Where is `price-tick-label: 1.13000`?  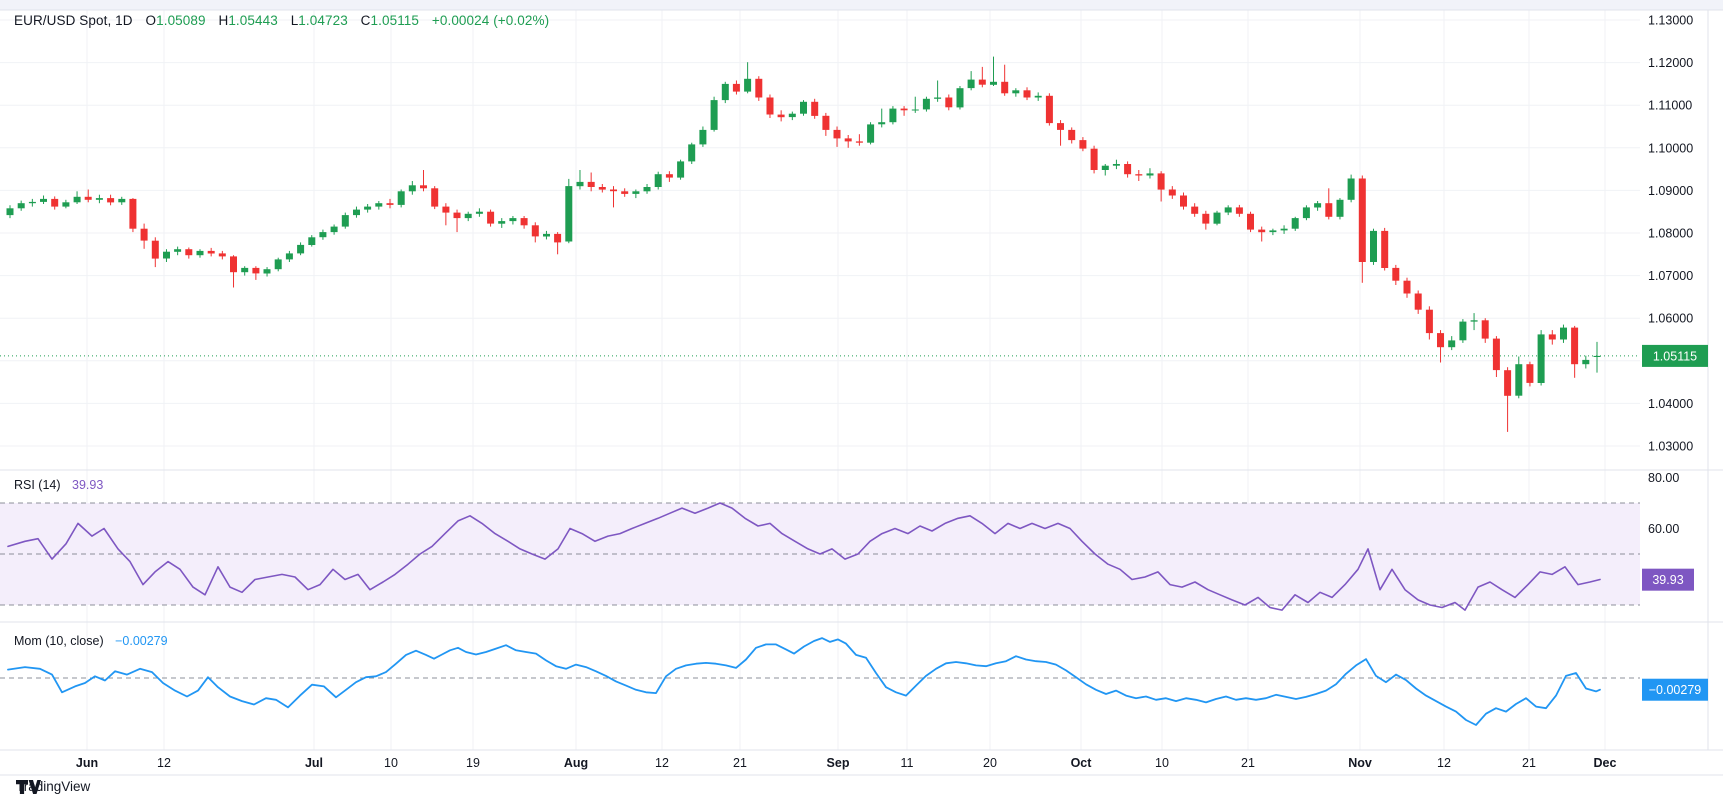 price-tick-label: 1.13000 is located at coordinates (1670, 21).